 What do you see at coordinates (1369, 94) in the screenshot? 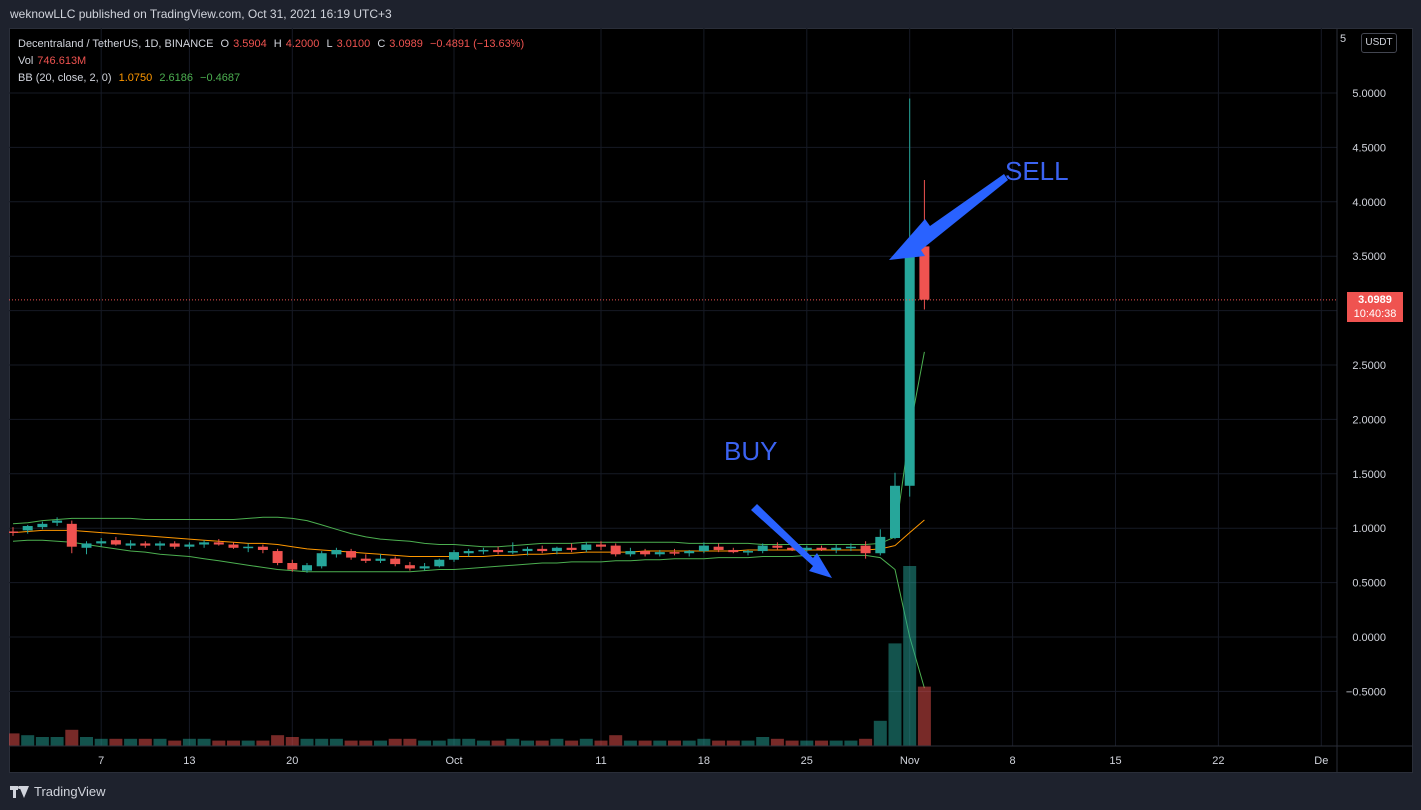
I see `y-tick-label: 5.0000` at bounding box center [1369, 94].